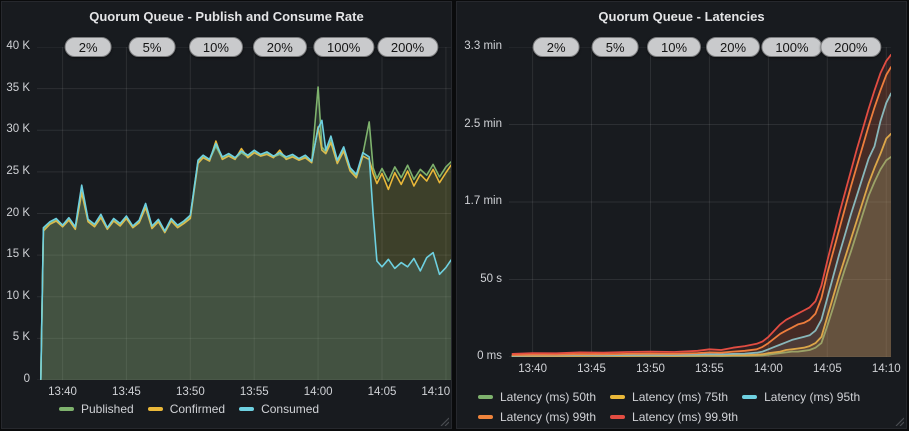  I want to click on legend-row: Latency (ms) 99th Latency (ms) 99.9th, so click(669, 417).